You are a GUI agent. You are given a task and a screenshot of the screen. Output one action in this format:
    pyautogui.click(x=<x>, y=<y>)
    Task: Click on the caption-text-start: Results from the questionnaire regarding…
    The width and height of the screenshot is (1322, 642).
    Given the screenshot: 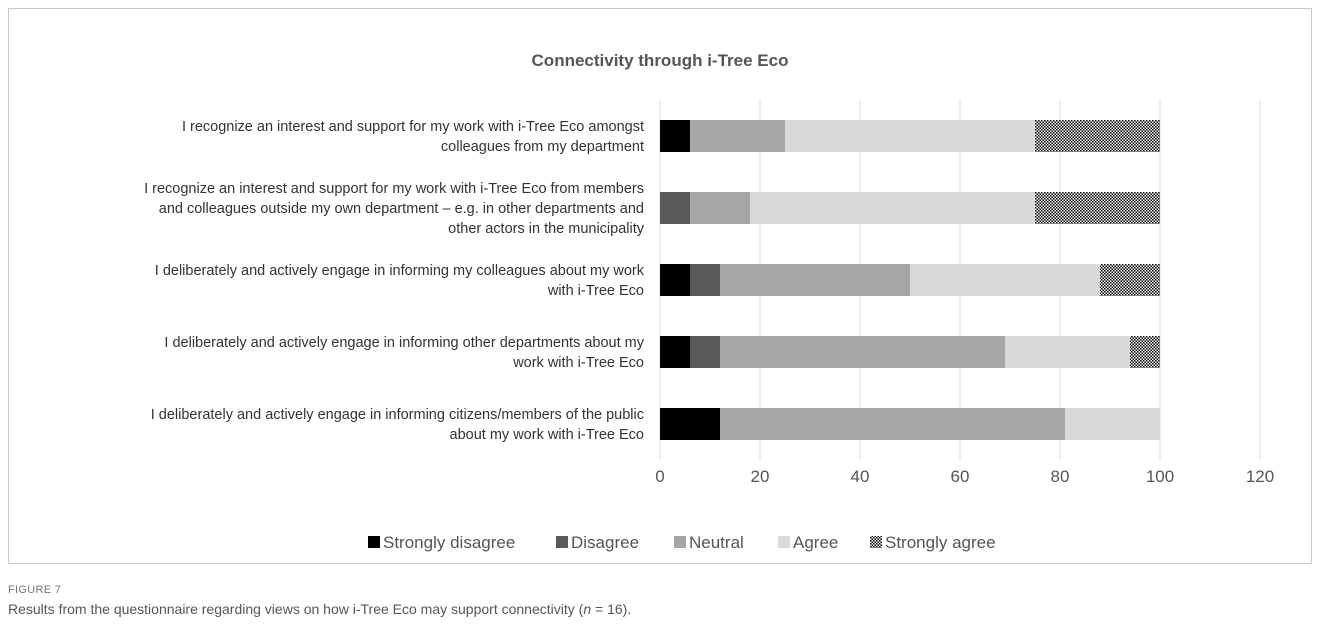 What is the action you would take?
    pyautogui.click(x=296, y=609)
    